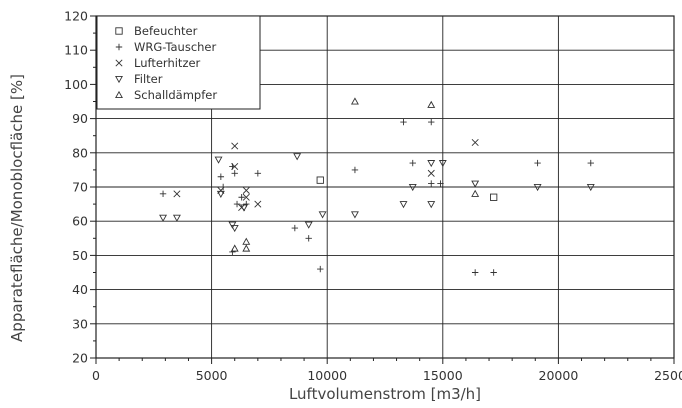 The height and width of the screenshot is (408, 682). I want to click on legend-marker-schalld-mpfer, so click(119, 94).